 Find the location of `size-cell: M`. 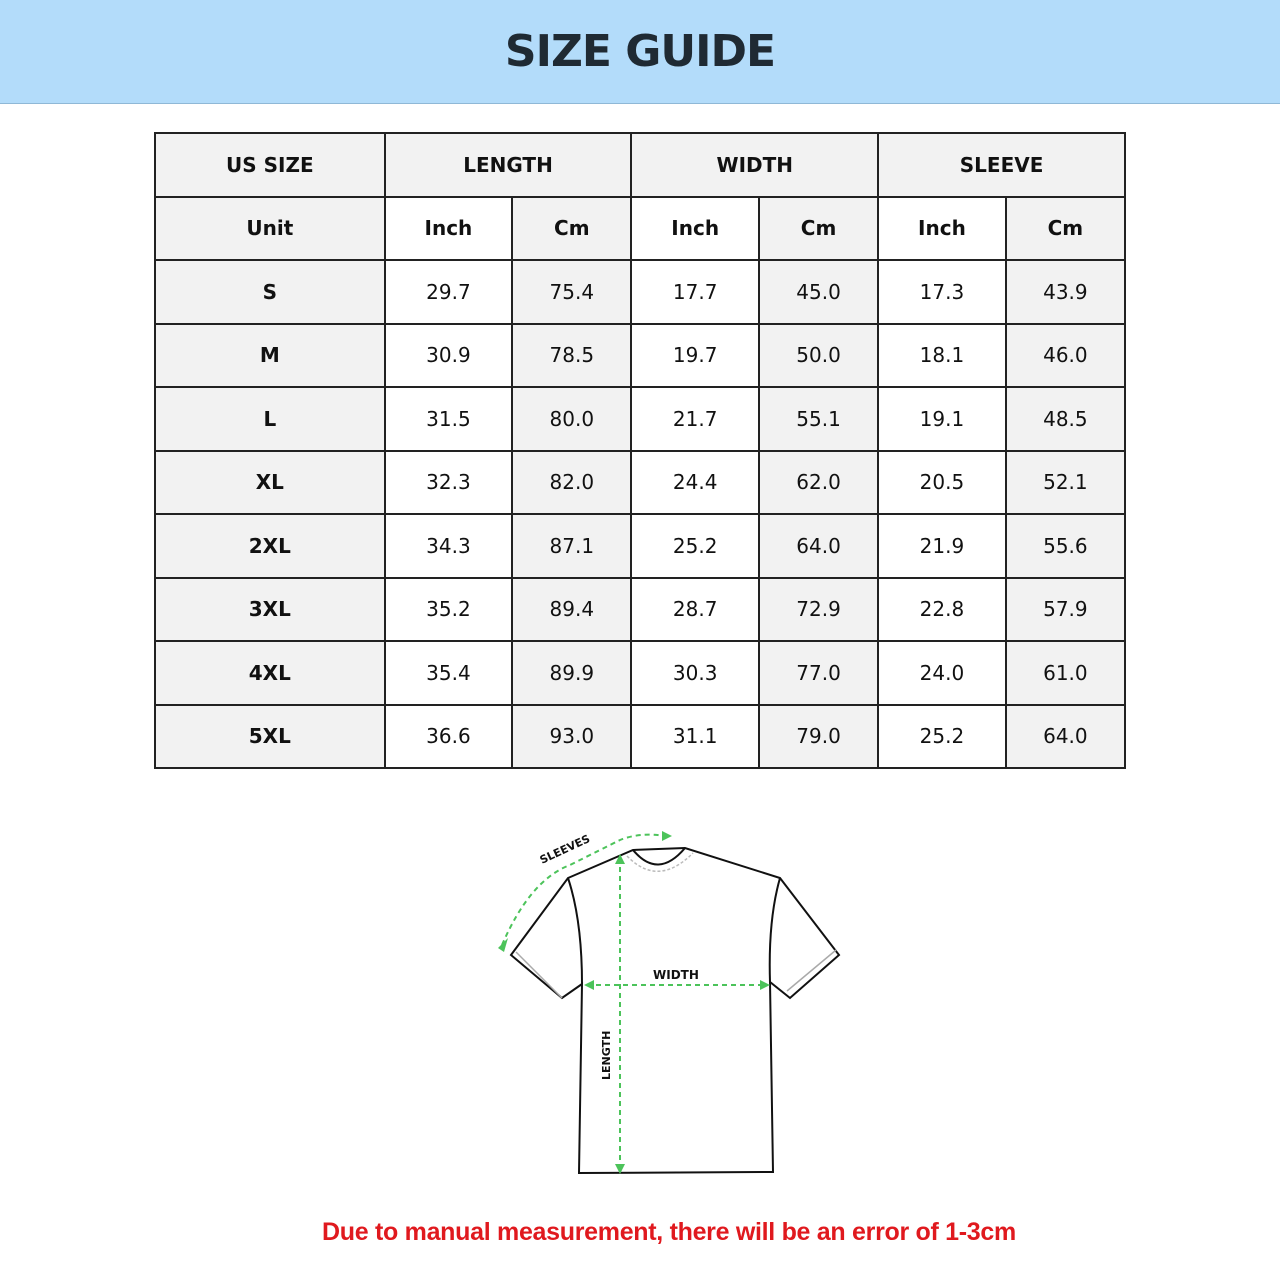

size-cell: M is located at coordinates (270, 355).